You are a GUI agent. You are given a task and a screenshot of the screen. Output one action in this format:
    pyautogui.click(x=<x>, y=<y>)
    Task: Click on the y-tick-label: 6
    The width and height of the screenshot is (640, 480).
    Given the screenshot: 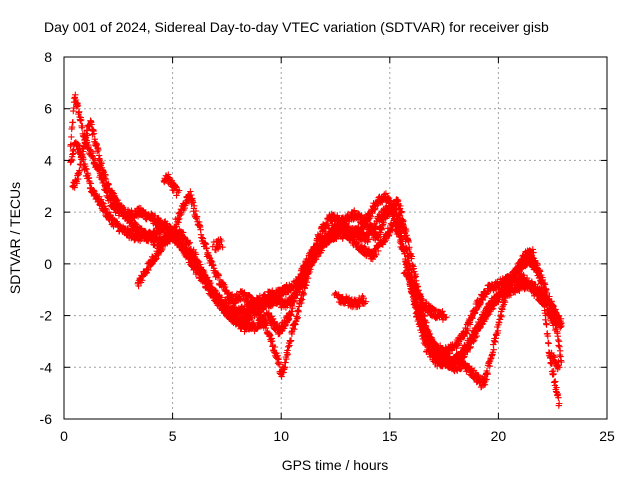 What is the action you would take?
    pyautogui.click(x=48, y=109)
    